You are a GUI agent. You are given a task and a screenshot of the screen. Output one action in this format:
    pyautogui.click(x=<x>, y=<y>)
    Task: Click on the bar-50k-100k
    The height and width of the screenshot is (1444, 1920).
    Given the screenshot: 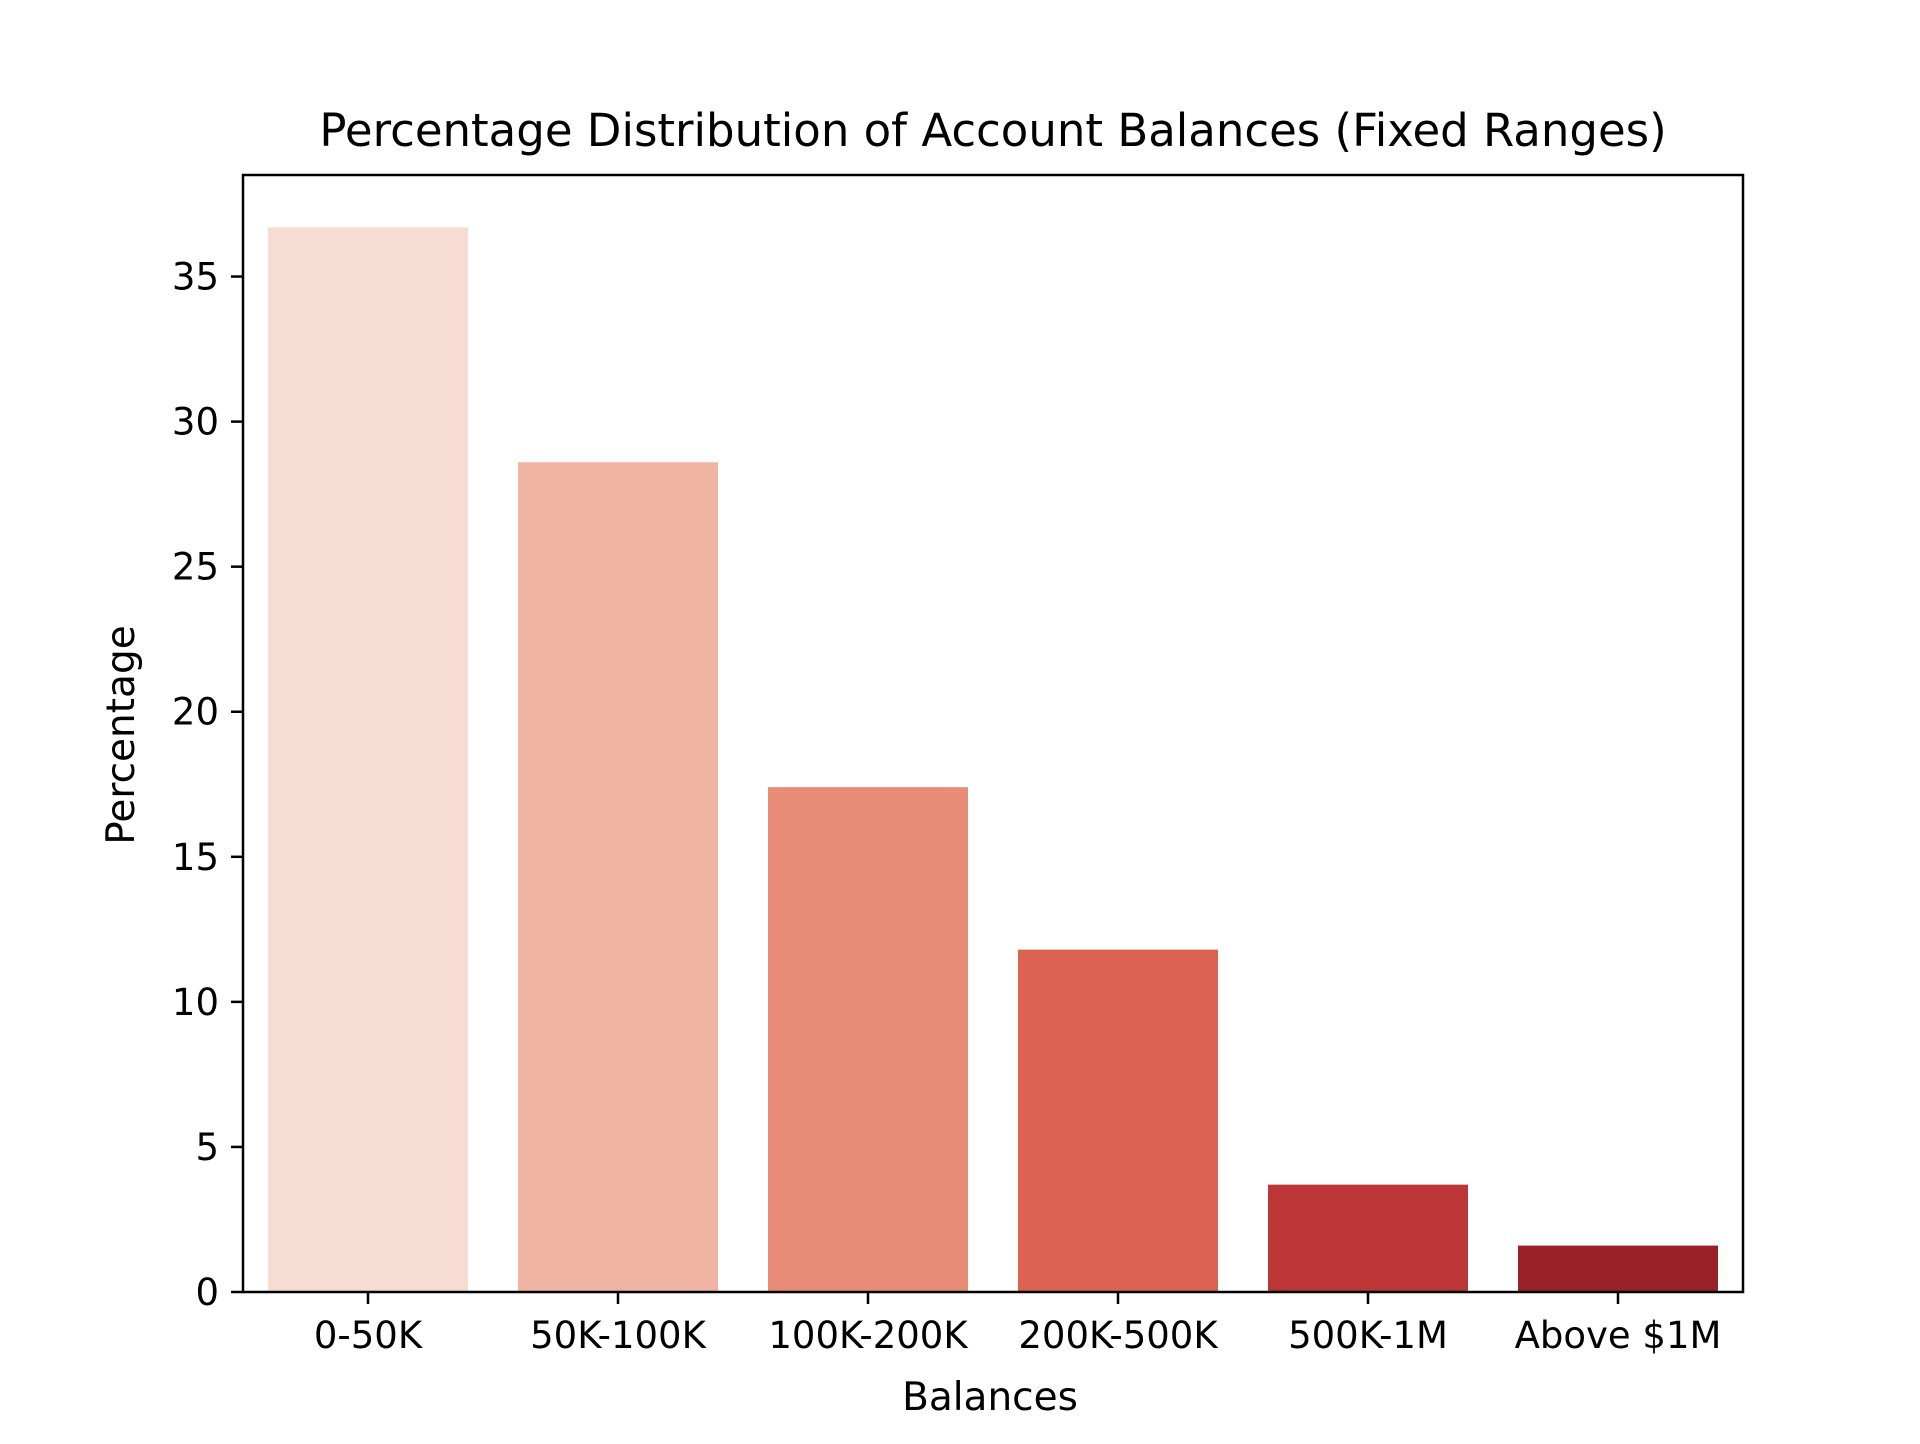 What is the action you would take?
    pyautogui.click(x=618, y=877)
    